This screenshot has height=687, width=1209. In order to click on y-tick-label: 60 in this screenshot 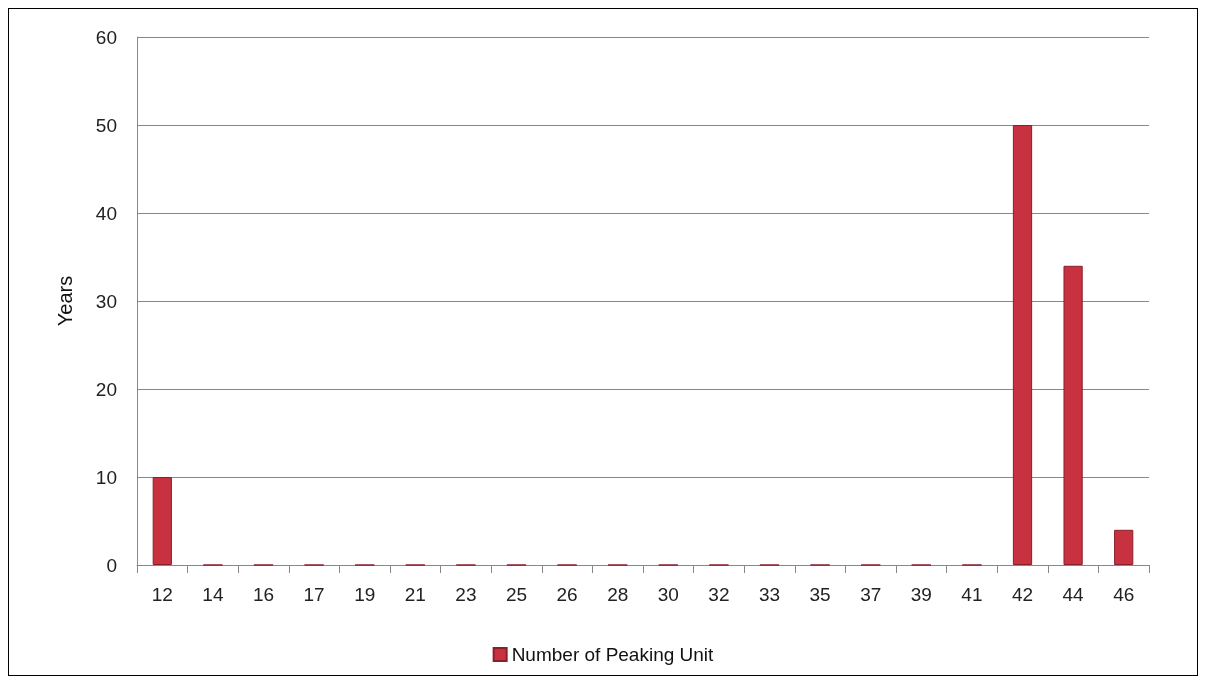, I will do `click(106, 37)`.